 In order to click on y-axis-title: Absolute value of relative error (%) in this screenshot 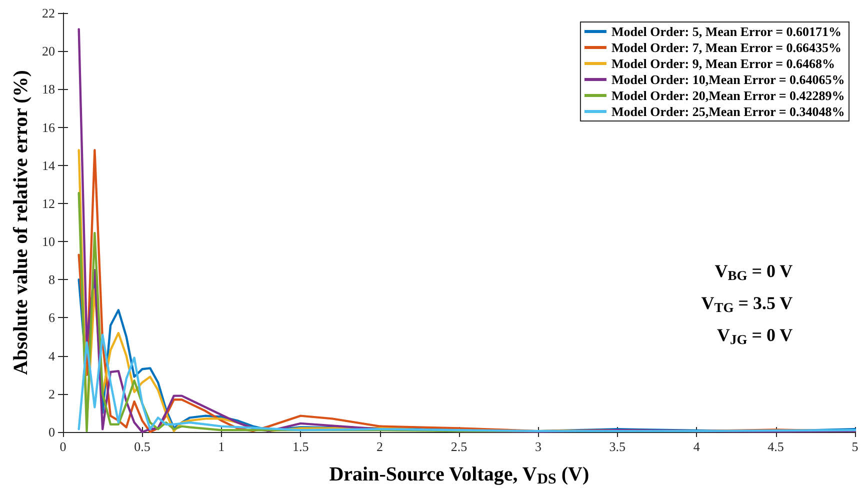, I will do `click(21, 222)`.